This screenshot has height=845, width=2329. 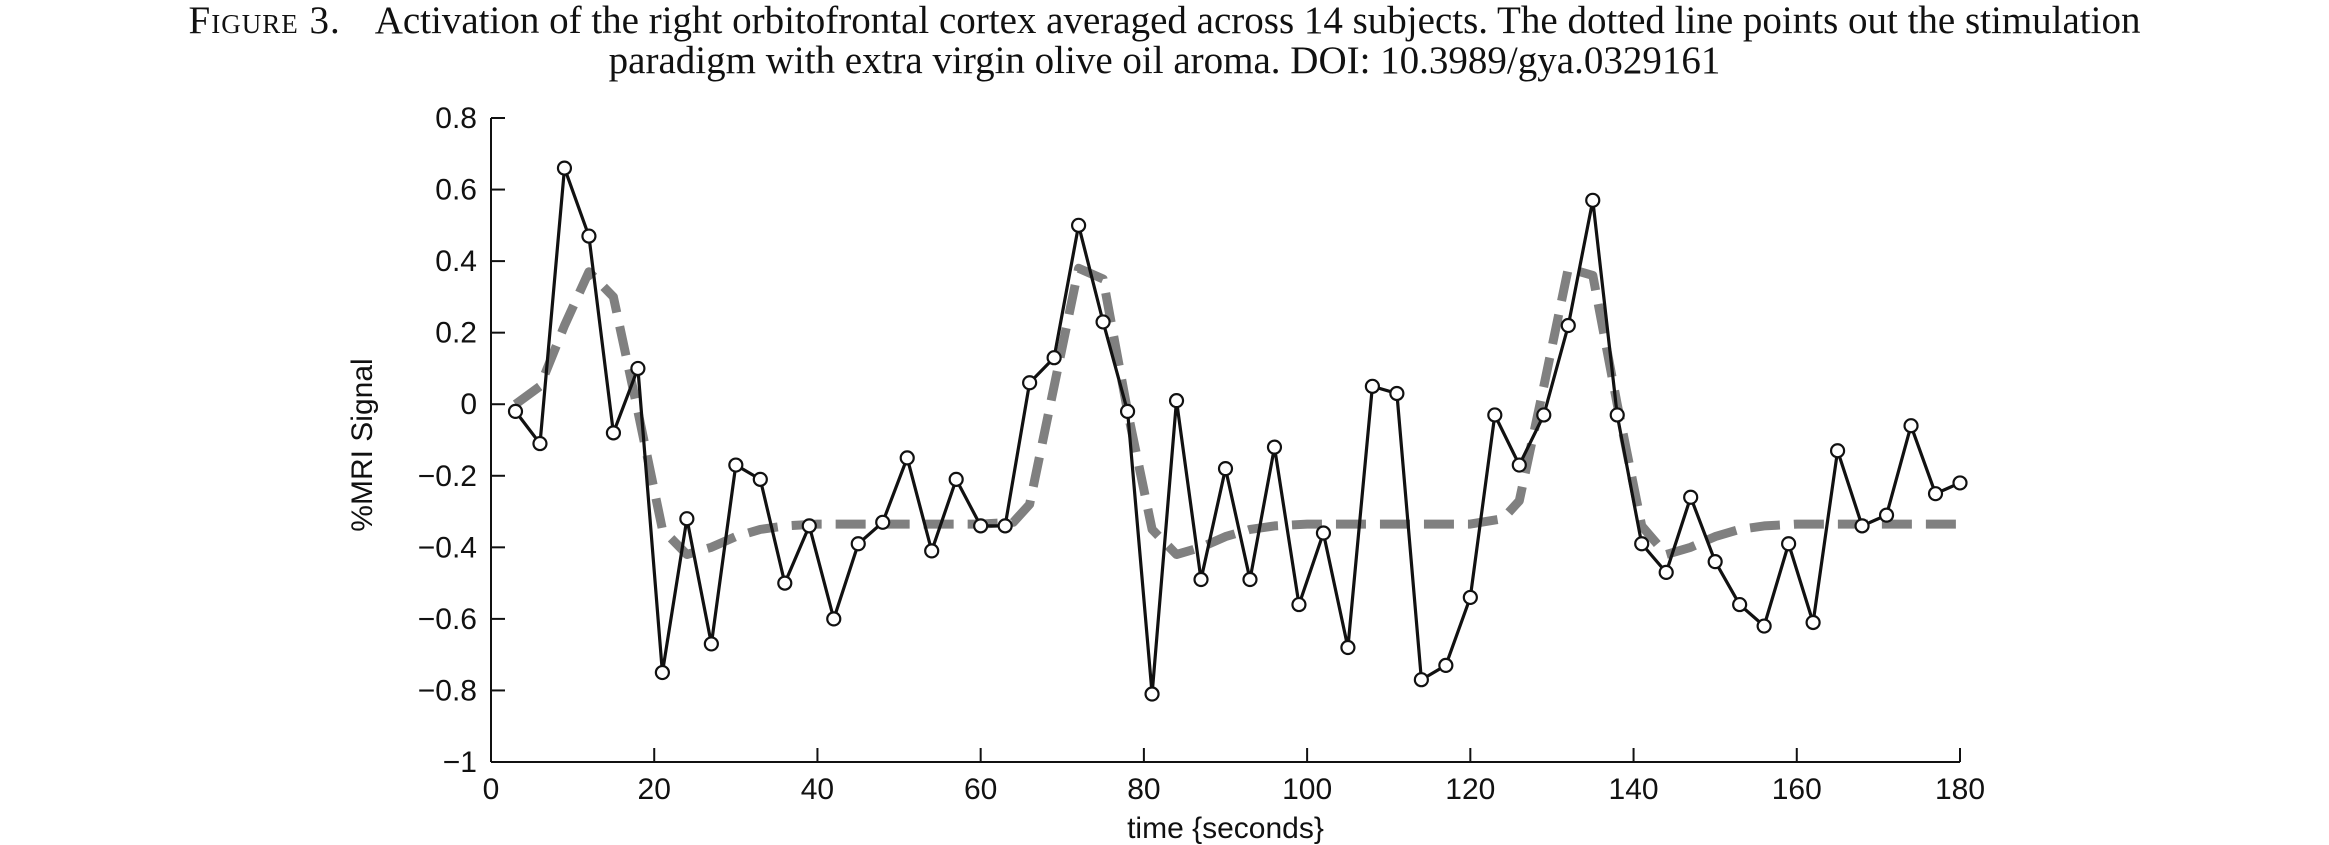 I want to click on y-axis-title: %MRI Signal, so click(x=362, y=444).